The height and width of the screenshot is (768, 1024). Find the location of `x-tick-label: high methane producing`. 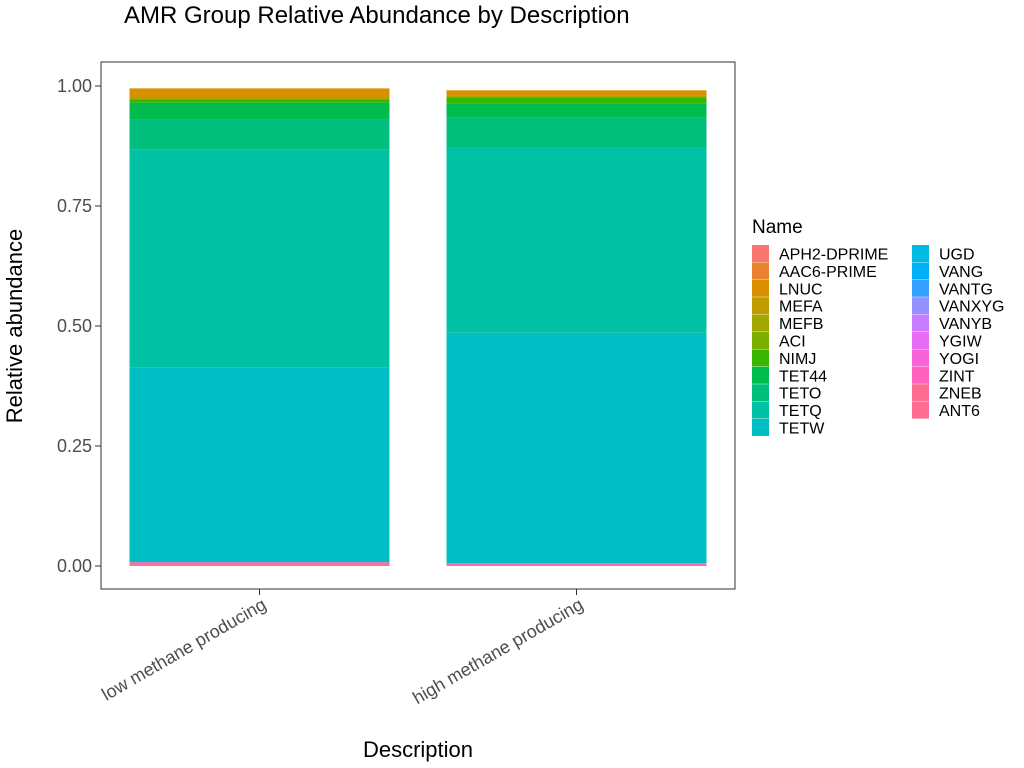

x-tick-label: high methane producing is located at coordinates (497, 651).